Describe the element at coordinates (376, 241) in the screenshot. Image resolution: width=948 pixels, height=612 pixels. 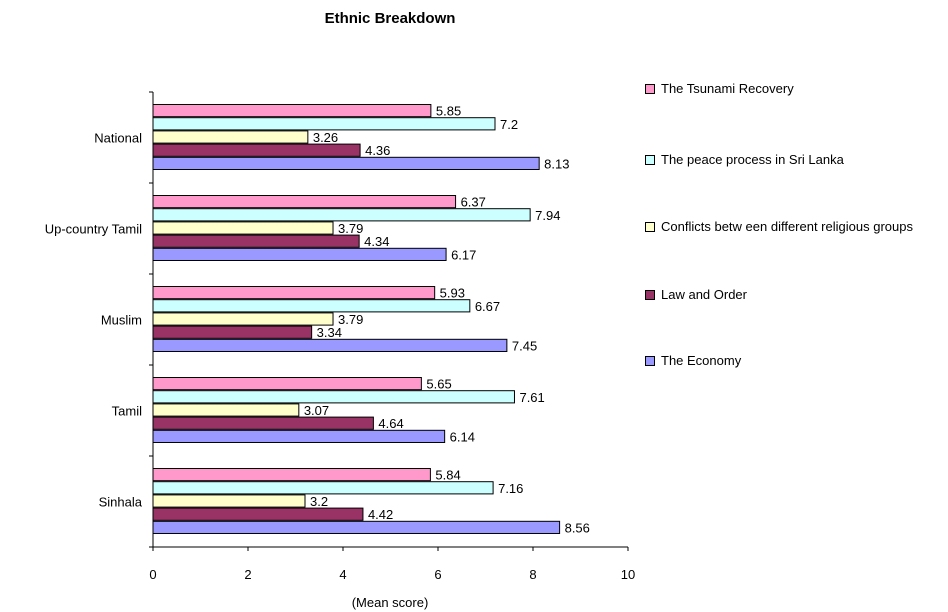
I see `data-label: 4.34` at that location.